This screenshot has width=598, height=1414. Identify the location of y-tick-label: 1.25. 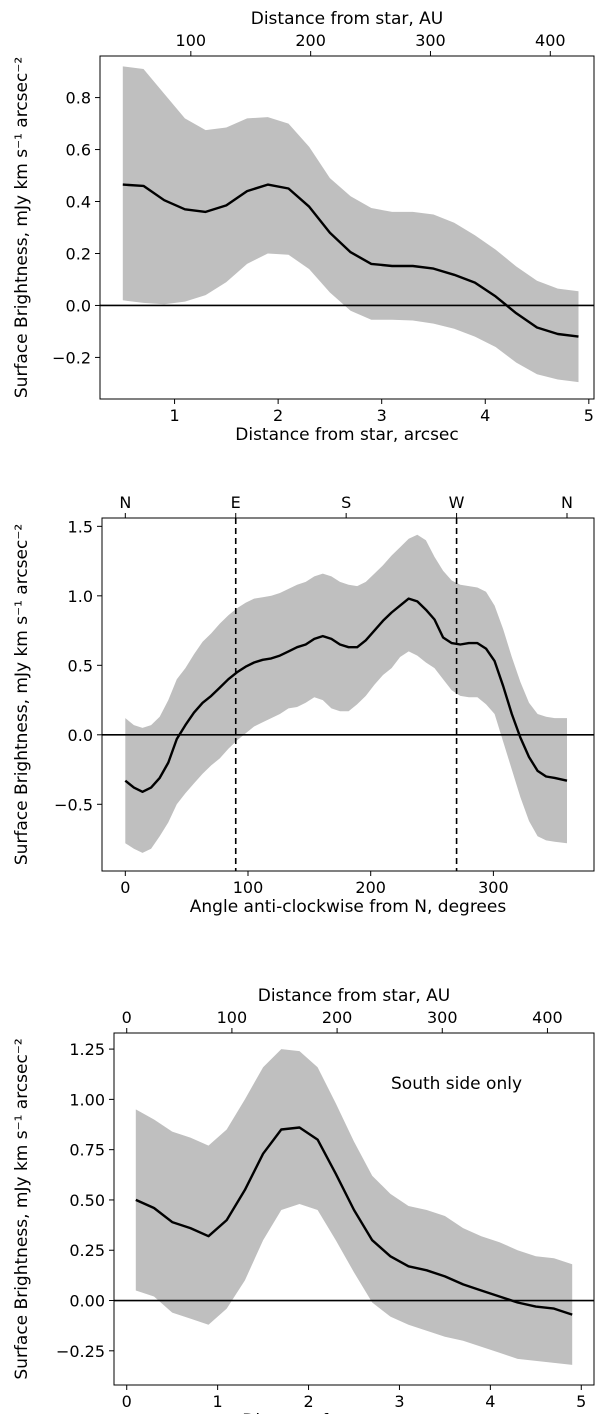
(87, 1049).